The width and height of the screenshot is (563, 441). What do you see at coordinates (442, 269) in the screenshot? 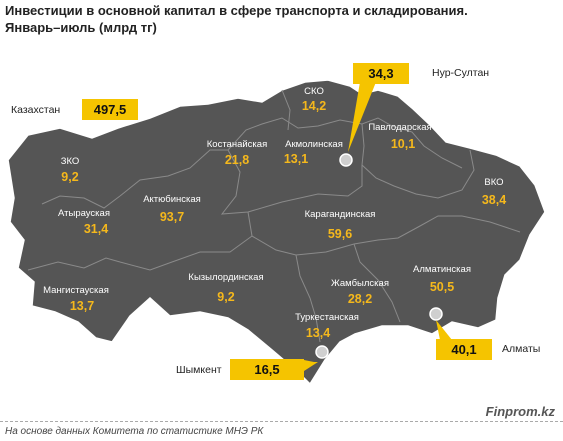
I see `region-name-almaty-region: Алматинская` at bounding box center [442, 269].